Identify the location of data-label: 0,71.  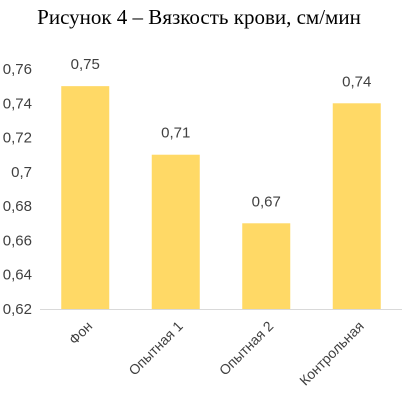
(175, 133).